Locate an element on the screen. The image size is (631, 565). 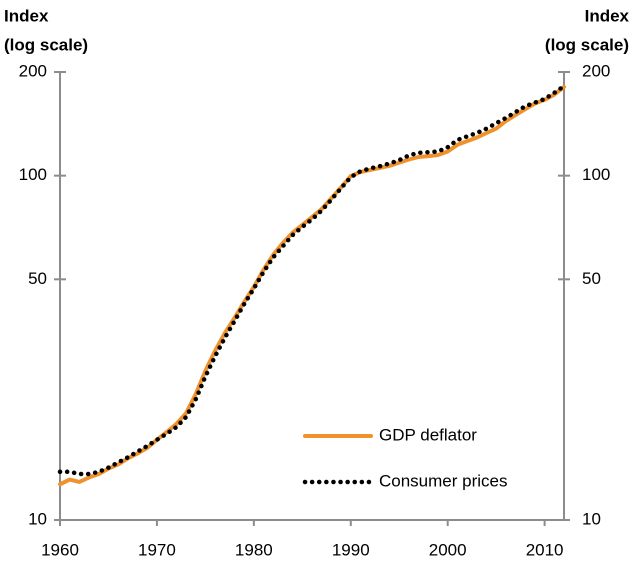
y2-tick-label: 200 is located at coordinates (596, 70).